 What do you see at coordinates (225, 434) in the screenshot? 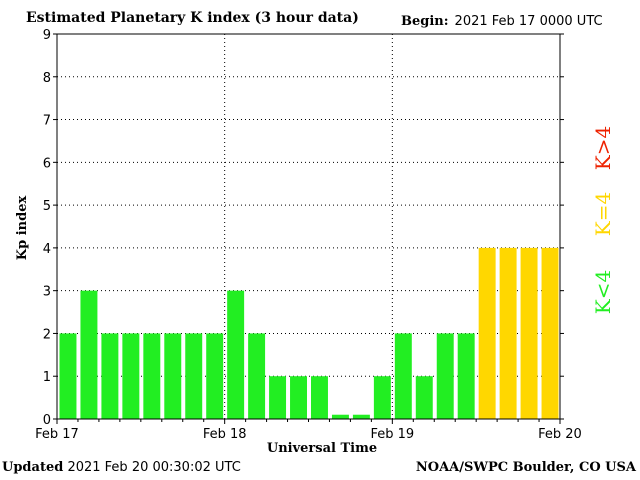
I see `x-tick-label: Feb 18` at bounding box center [225, 434].